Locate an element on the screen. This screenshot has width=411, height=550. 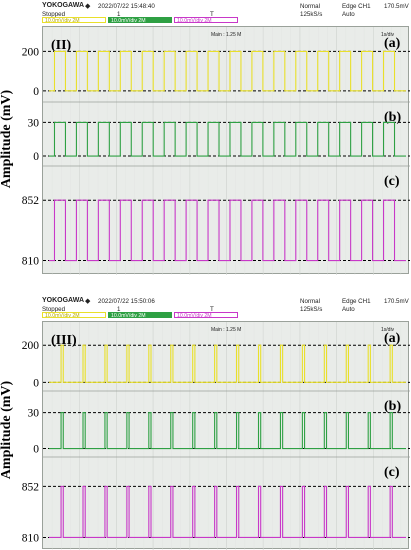
timestamp: 2022/07/22 15:50:06 is located at coordinates (126, 301).